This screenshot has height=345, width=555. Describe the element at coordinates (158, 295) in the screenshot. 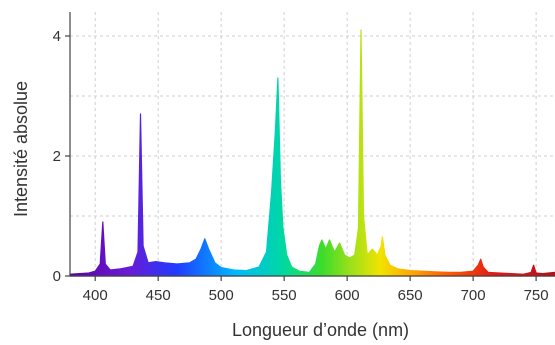

I see `x-tick-label-450: 450` at that location.